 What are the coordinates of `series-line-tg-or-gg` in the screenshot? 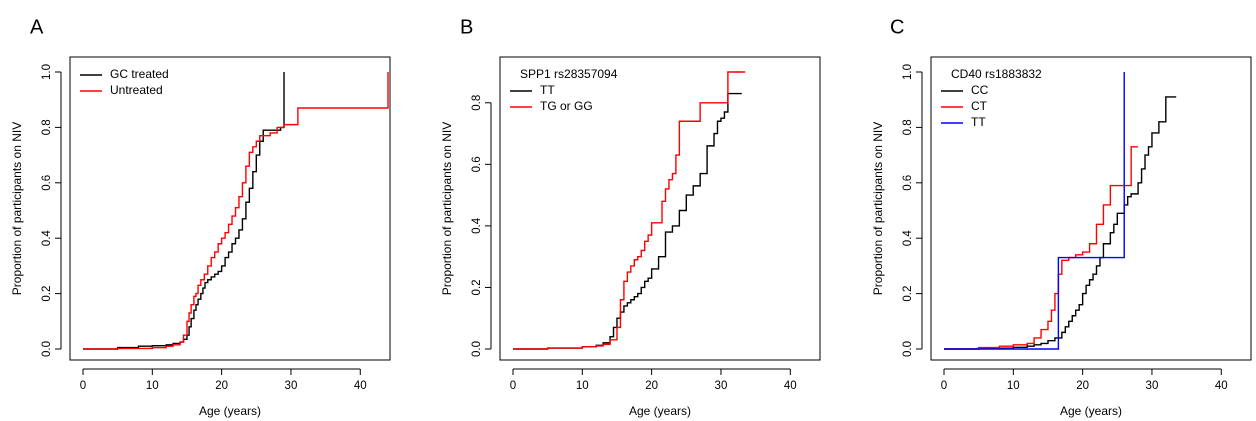 It's located at (629, 210).